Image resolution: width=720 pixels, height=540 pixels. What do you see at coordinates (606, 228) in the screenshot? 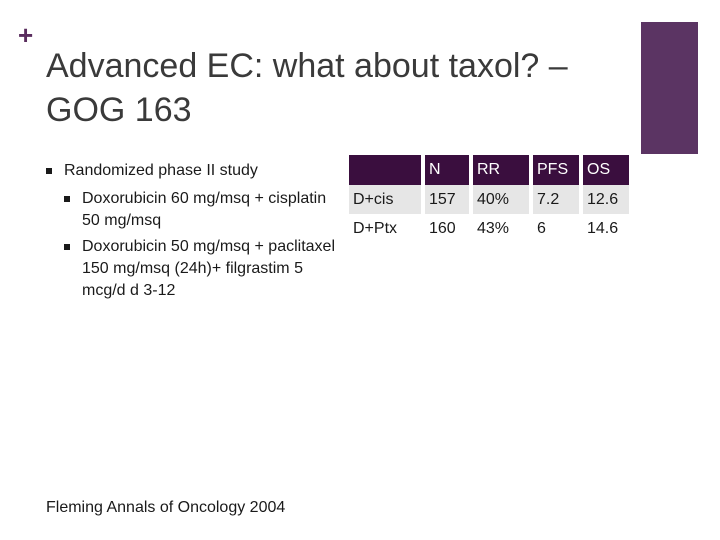
I see `cell-os: 14.6` at bounding box center [606, 228].